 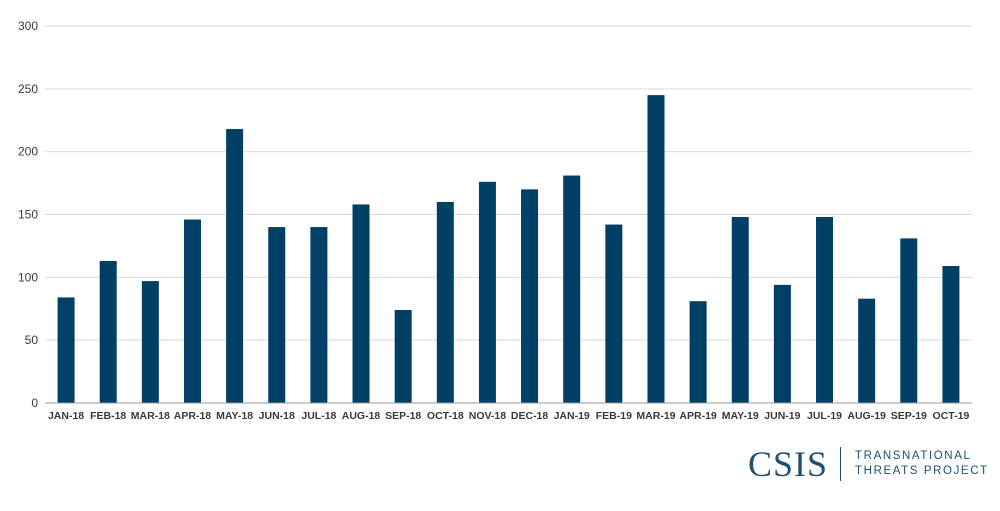 What do you see at coordinates (788, 464) in the screenshot?
I see `logo-mark: CSIS` at bounding box center [788, 464].